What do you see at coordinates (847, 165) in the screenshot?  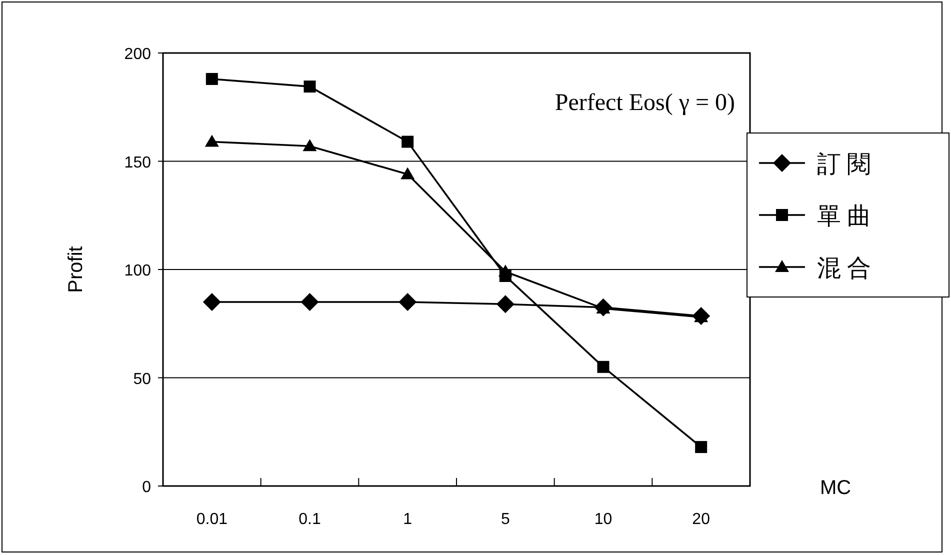 I see `legend-label: 訂閱` at bounding box center [847, 165].